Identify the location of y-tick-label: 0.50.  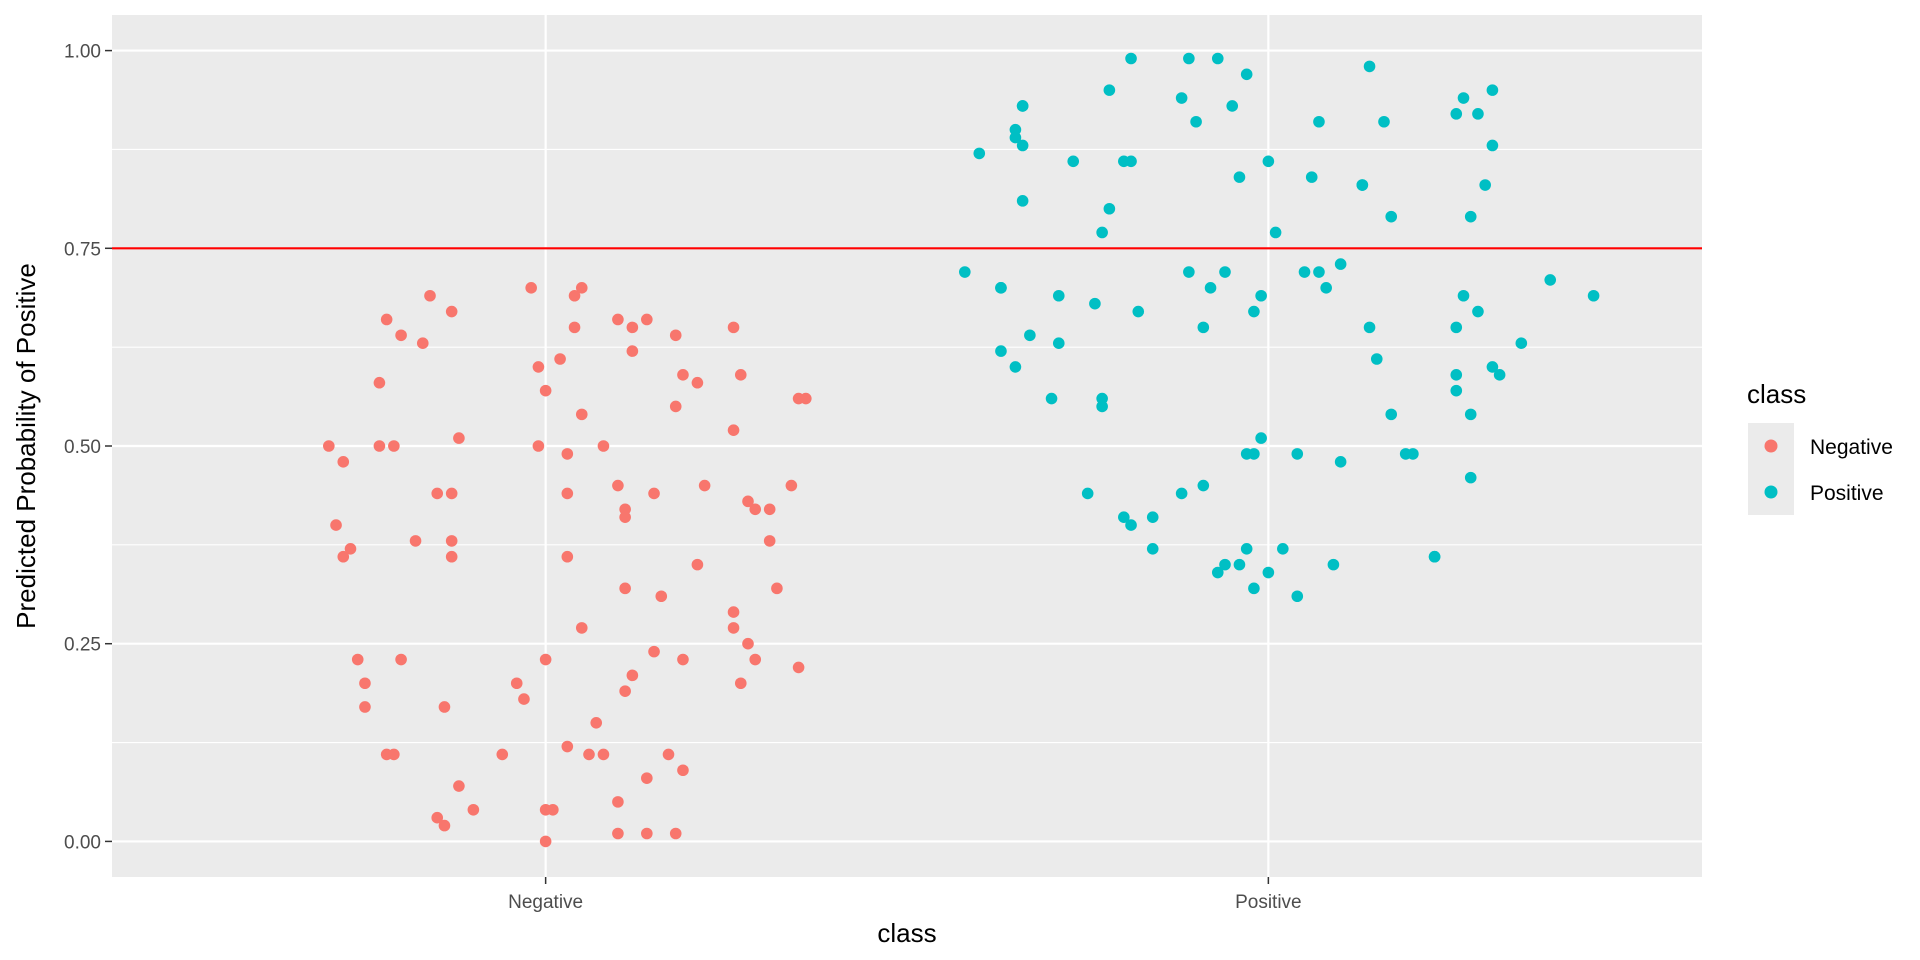
(82, 447).